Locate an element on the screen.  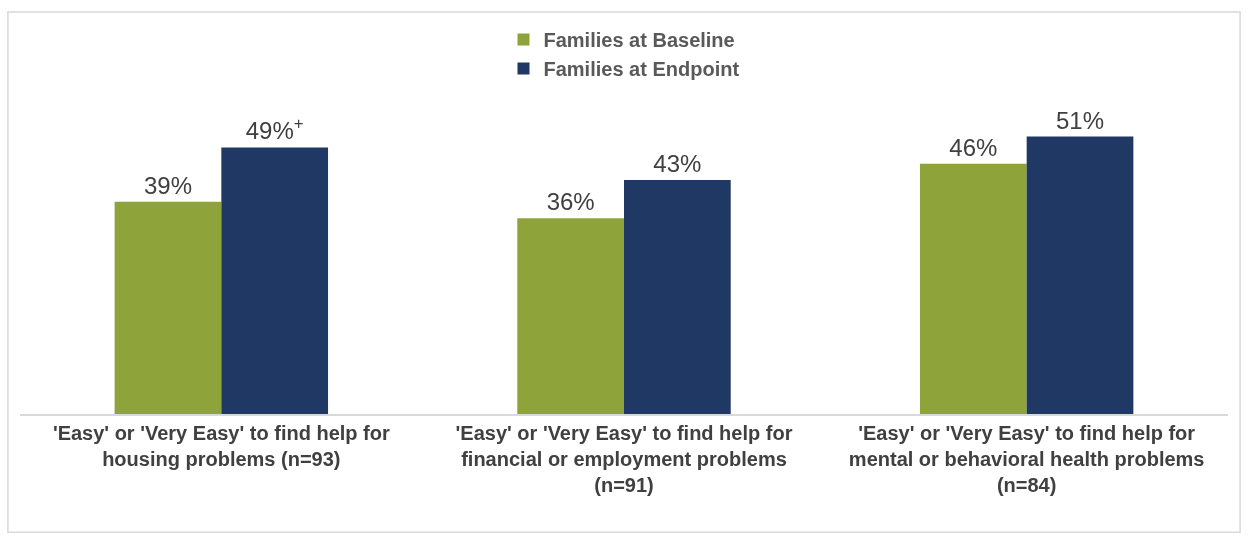
data-label: 49%$^{+}$ is located at coordinates (274, 129).